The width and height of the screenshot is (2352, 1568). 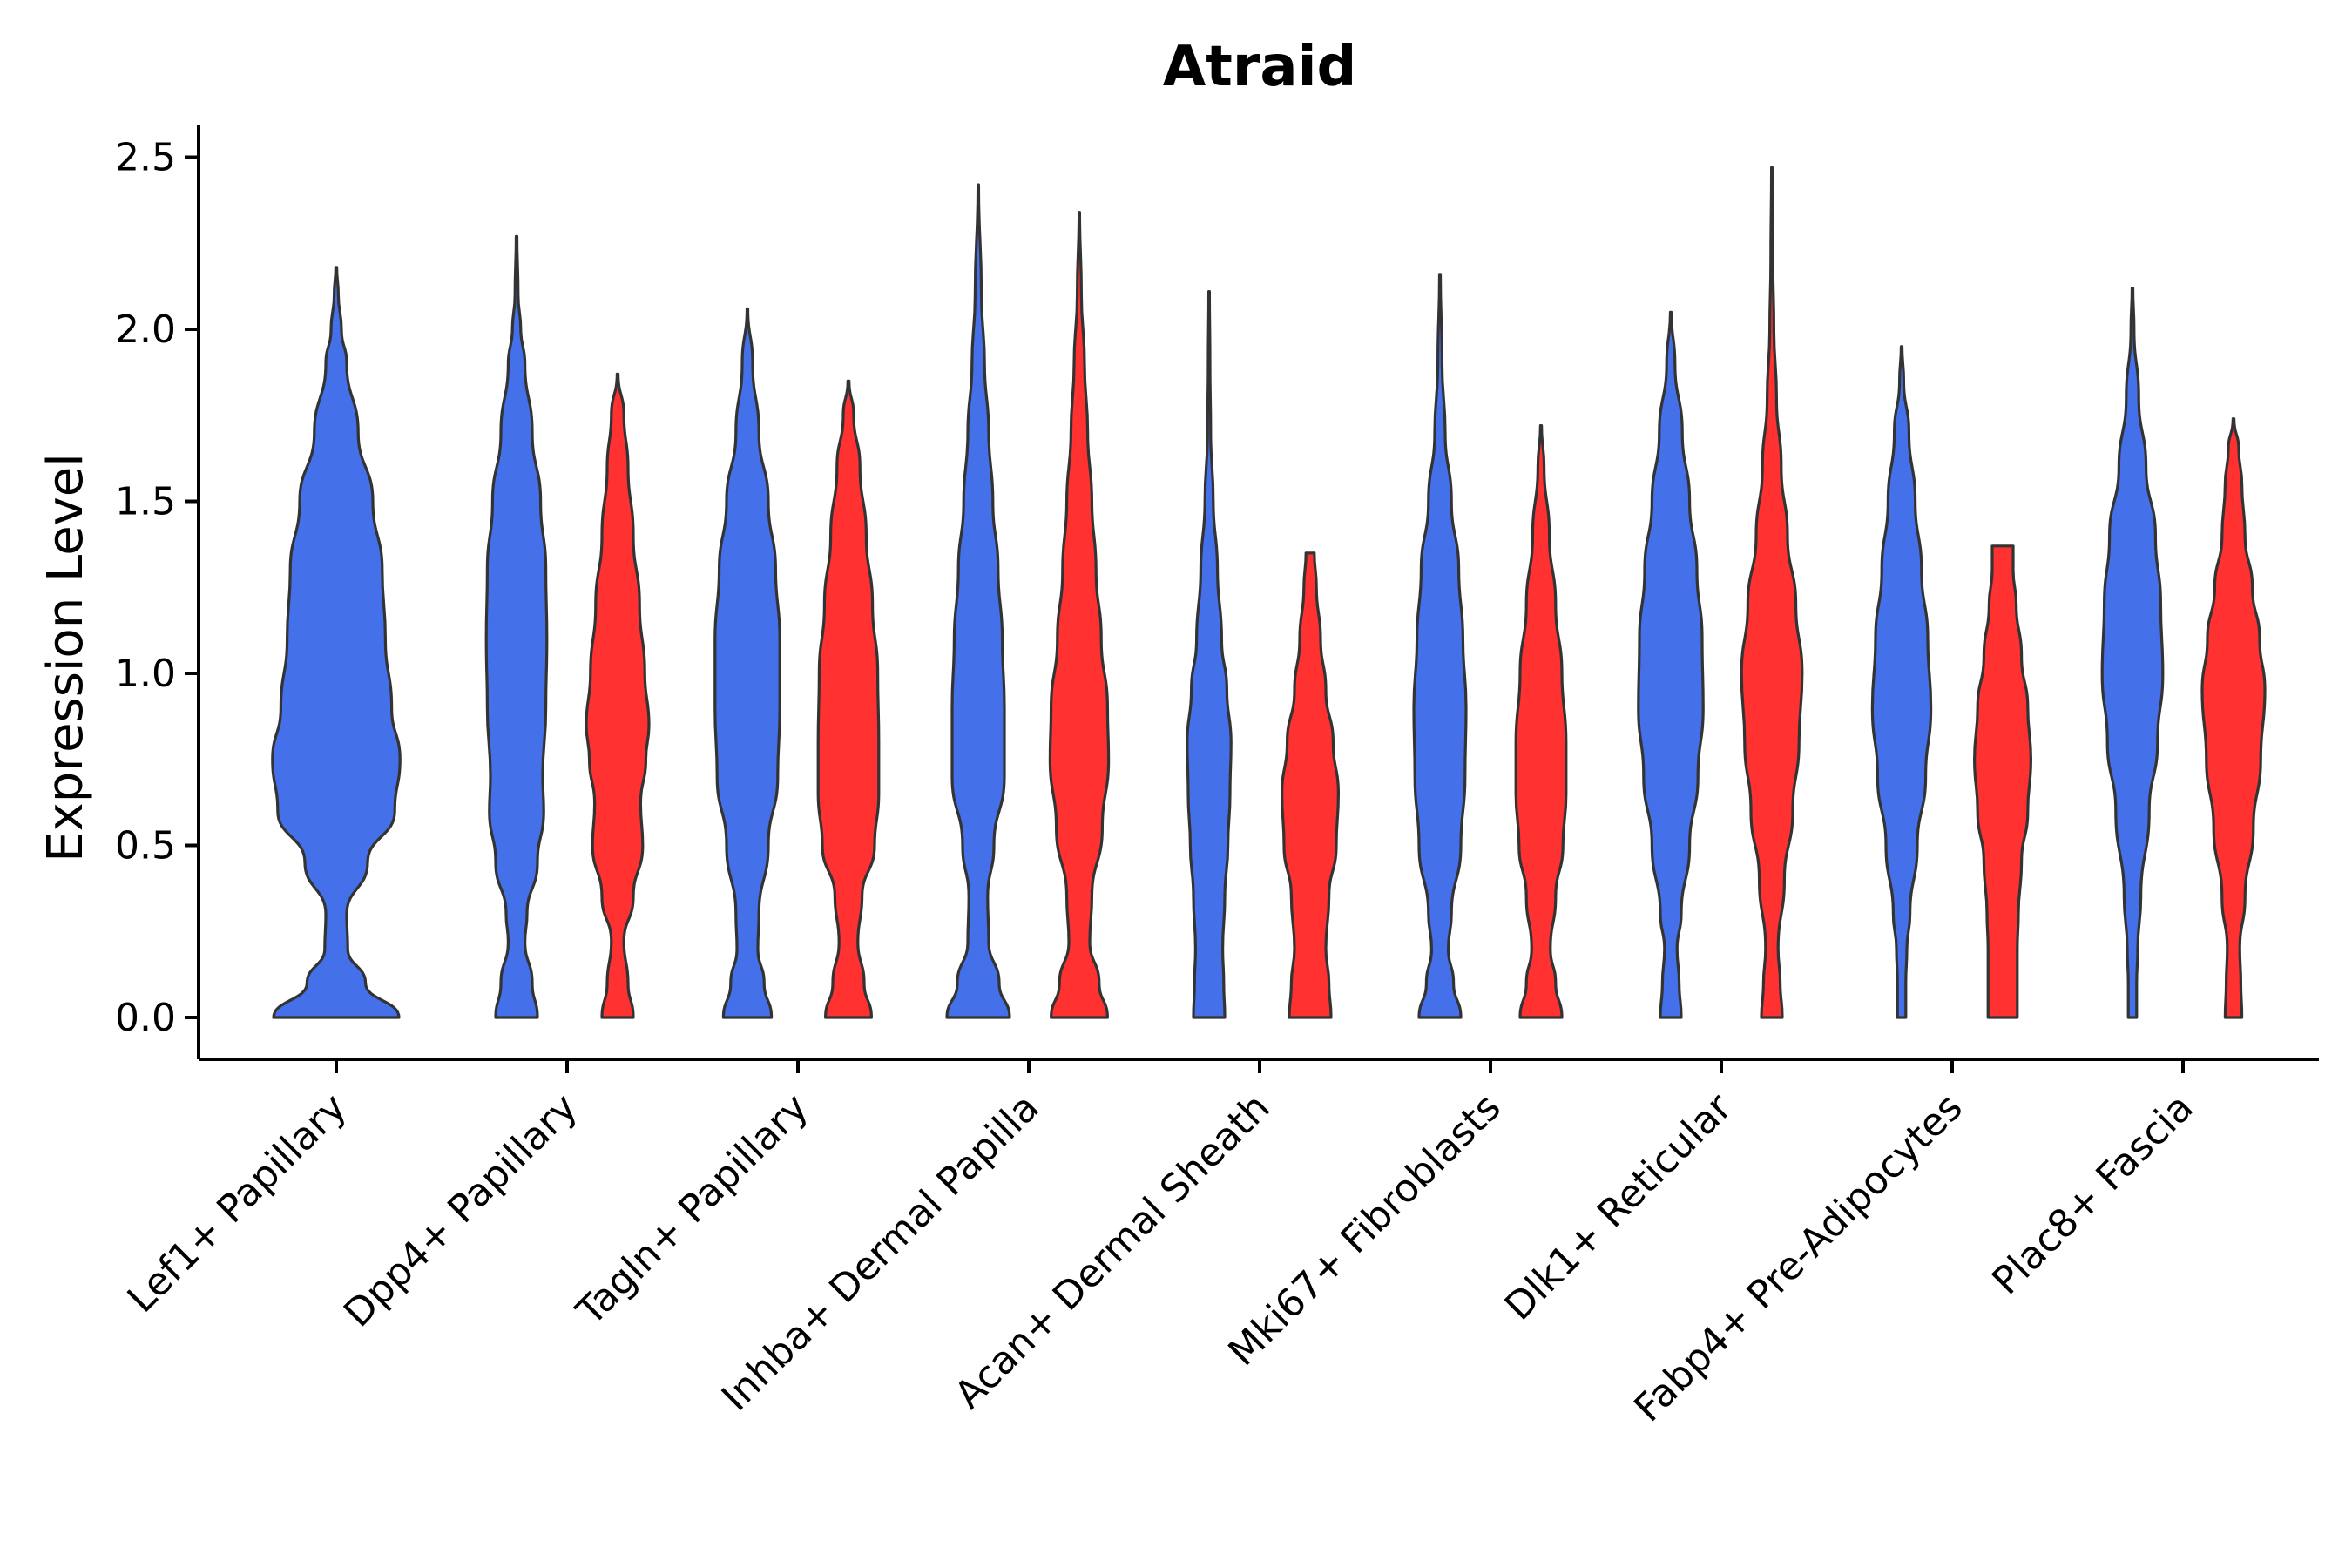 What do you see at coordinates (237, 1203) in the screenshot?
I see `x-tick-label: Lef1+ Papillary` at bounding box center [237, 1203].